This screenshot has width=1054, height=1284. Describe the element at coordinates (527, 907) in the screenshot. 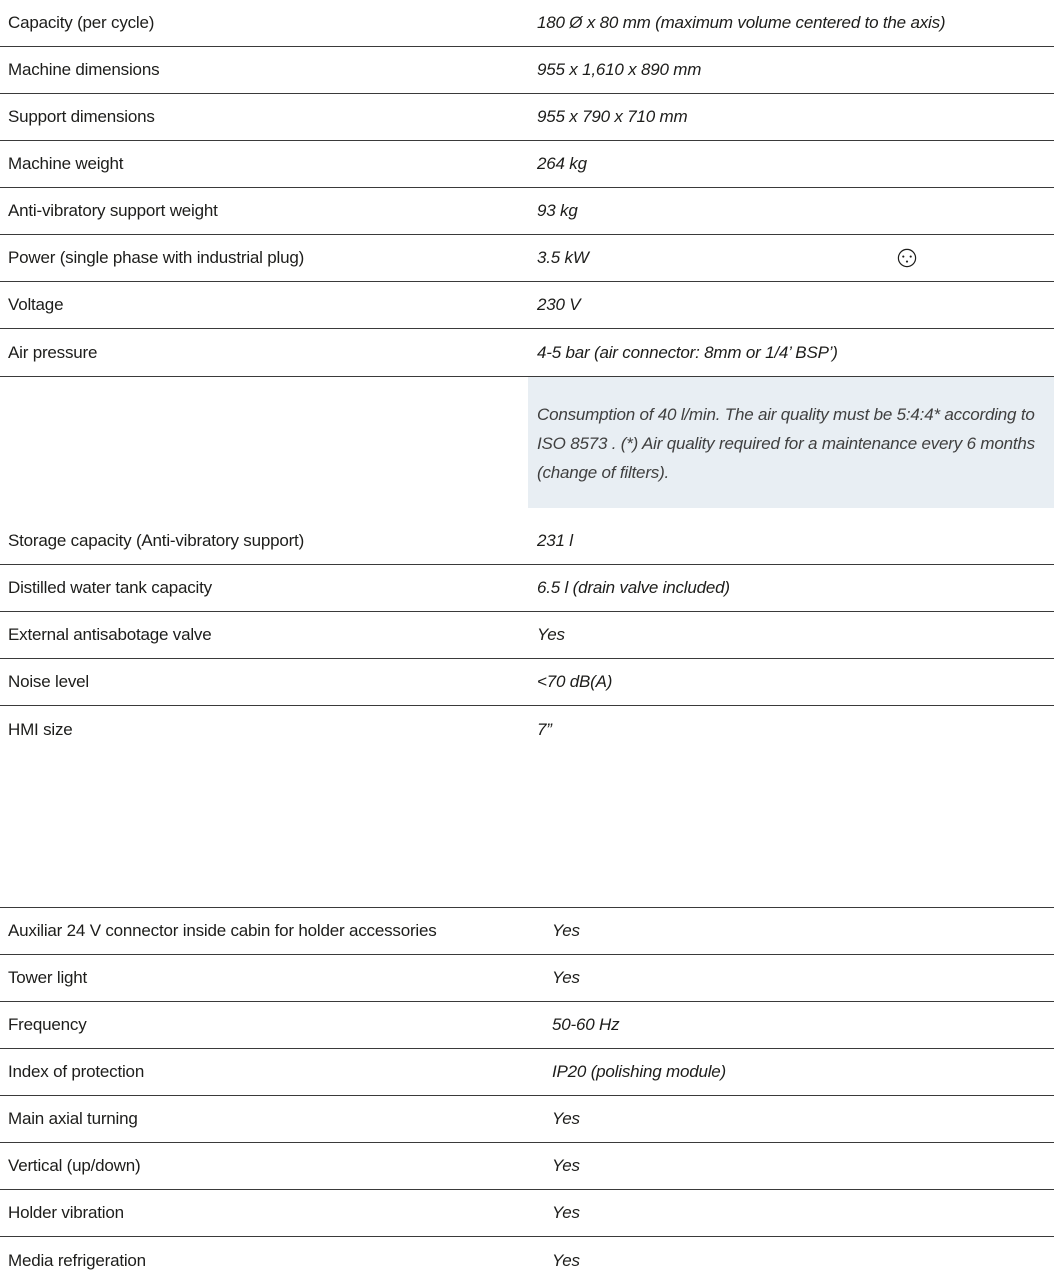

I see `table-top-rule` at that location.